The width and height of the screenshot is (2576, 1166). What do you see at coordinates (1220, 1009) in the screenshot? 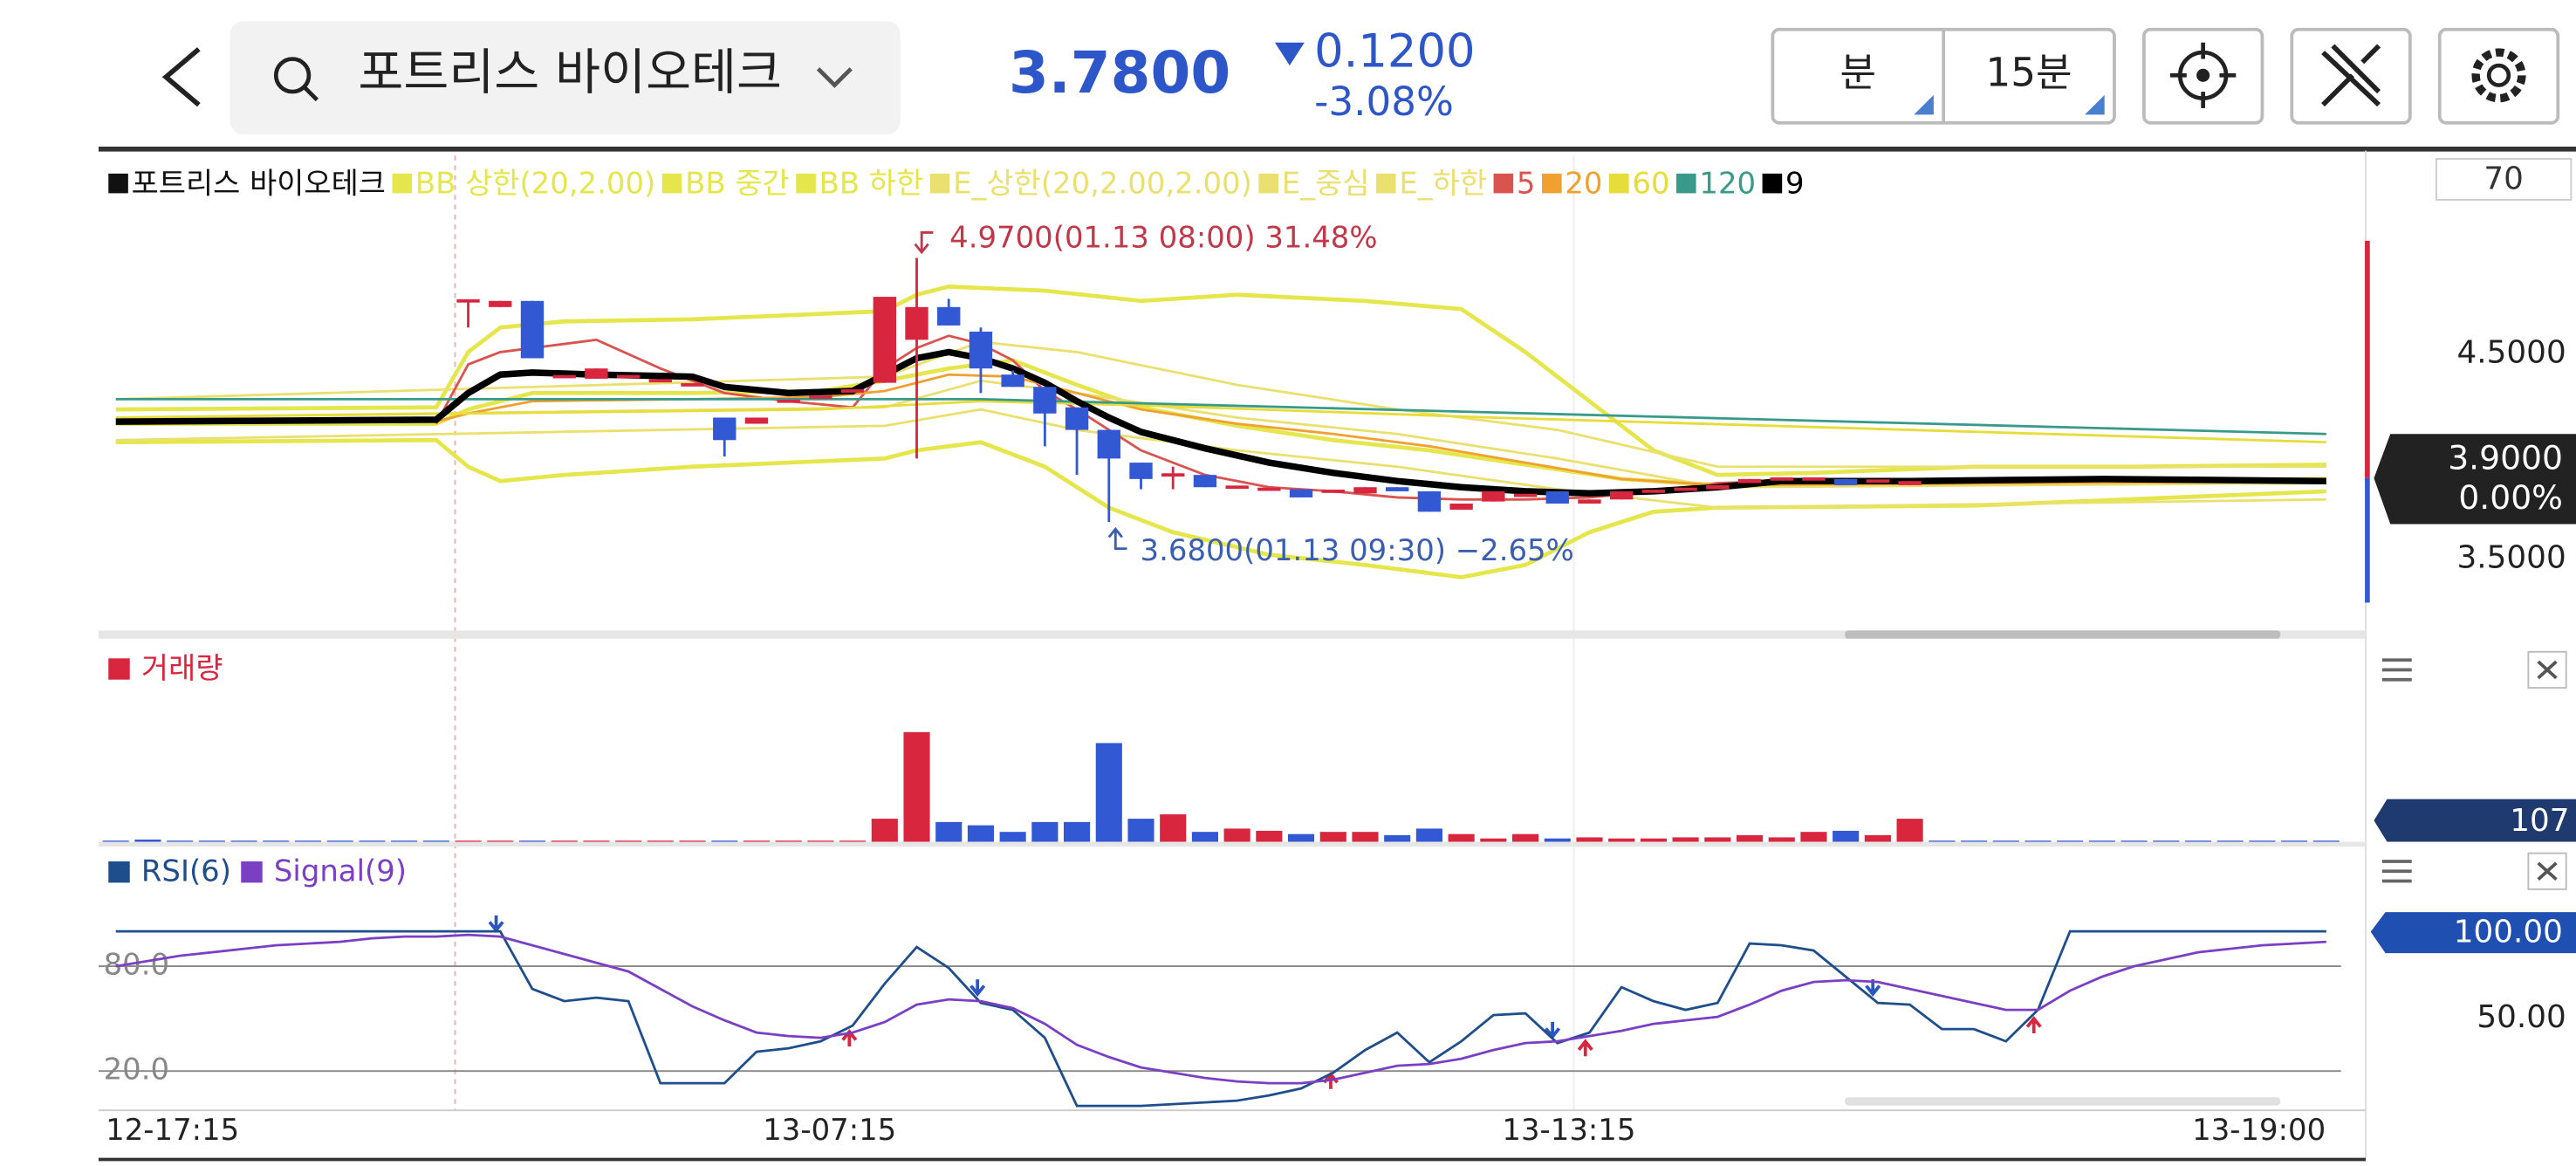
I see `rsi-line` at bounding box center [1220, 1009].